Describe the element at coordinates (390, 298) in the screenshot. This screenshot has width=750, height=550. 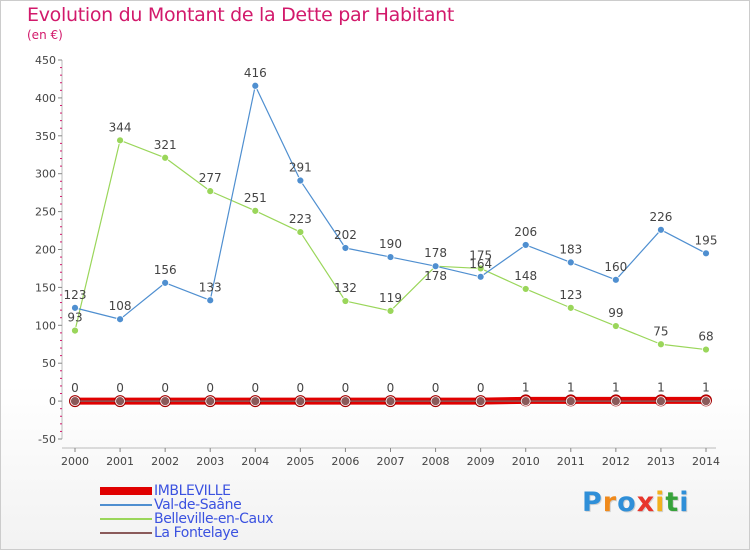
I see `data-label: 119` at that location.